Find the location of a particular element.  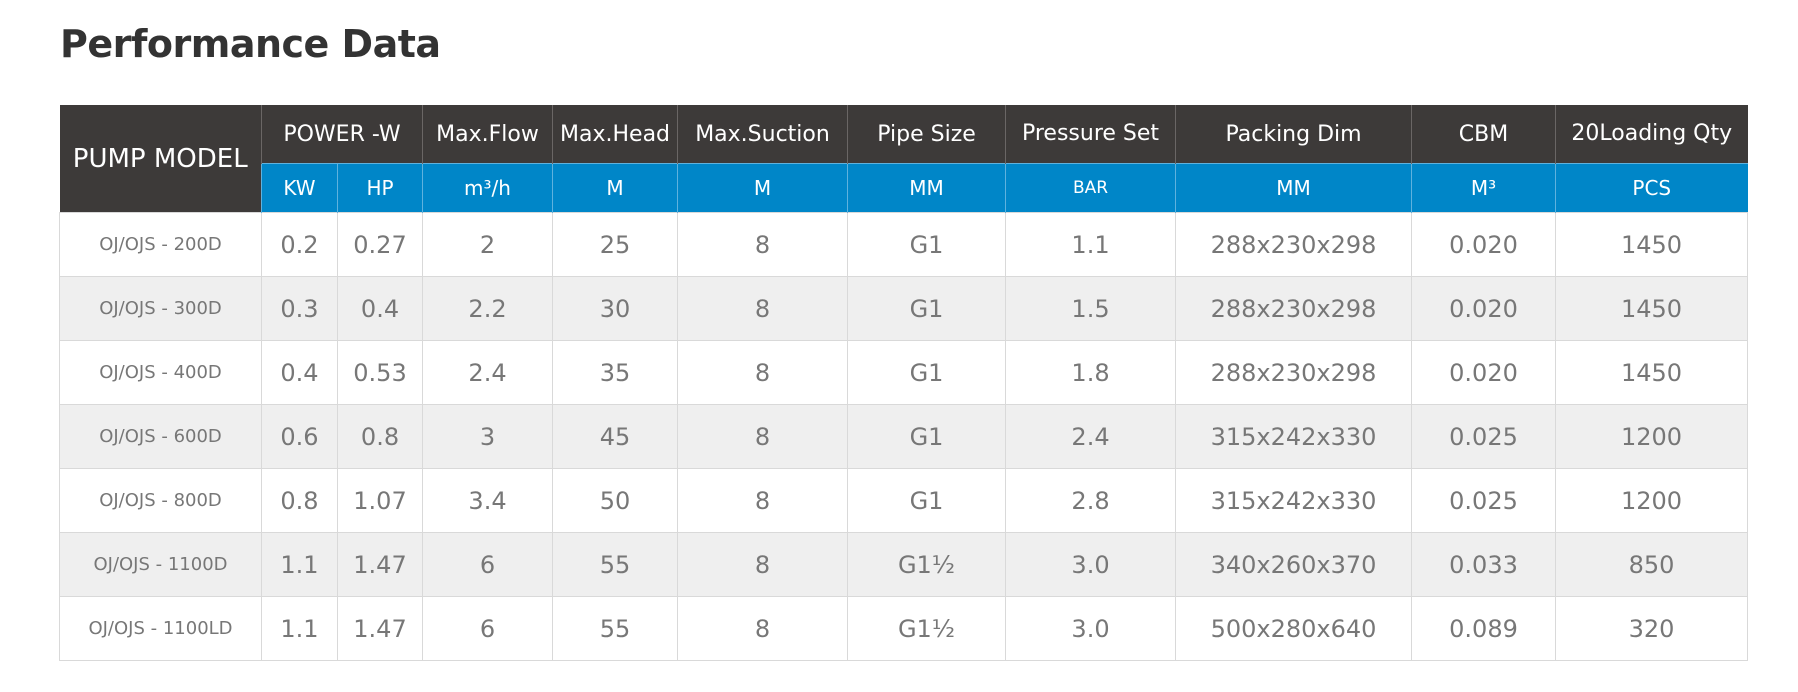

header-loading-qty: 20Loading Qty is located at coordinates (1651, 134).